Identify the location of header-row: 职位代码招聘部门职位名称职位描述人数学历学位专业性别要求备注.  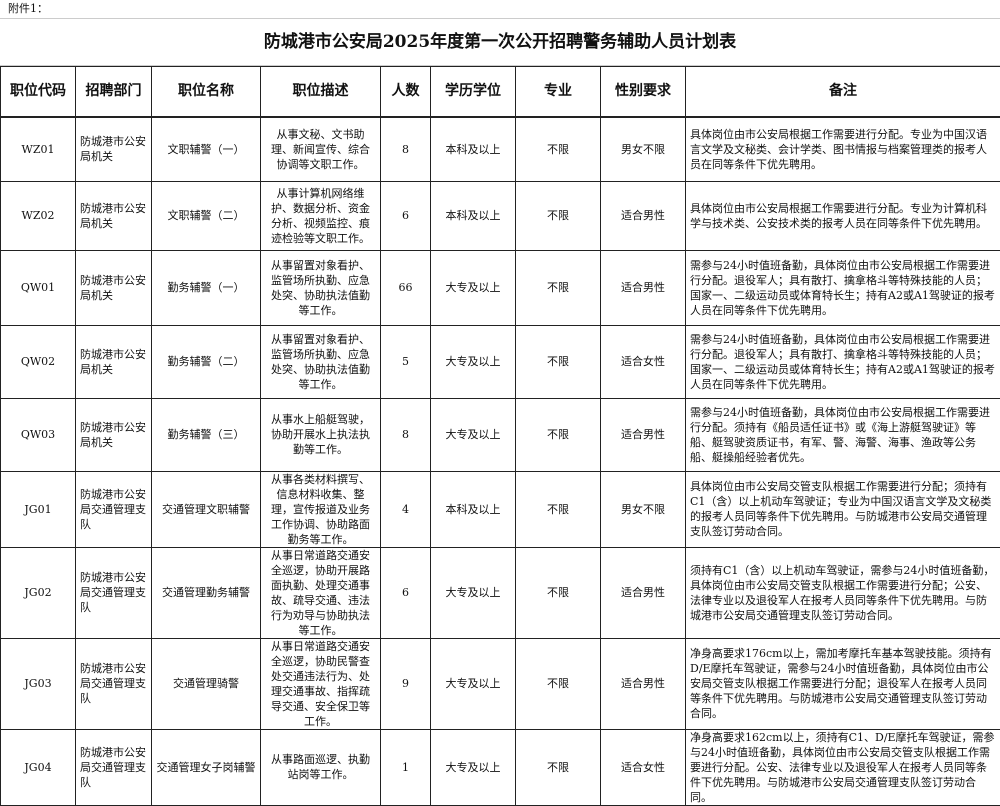
(500, 92).